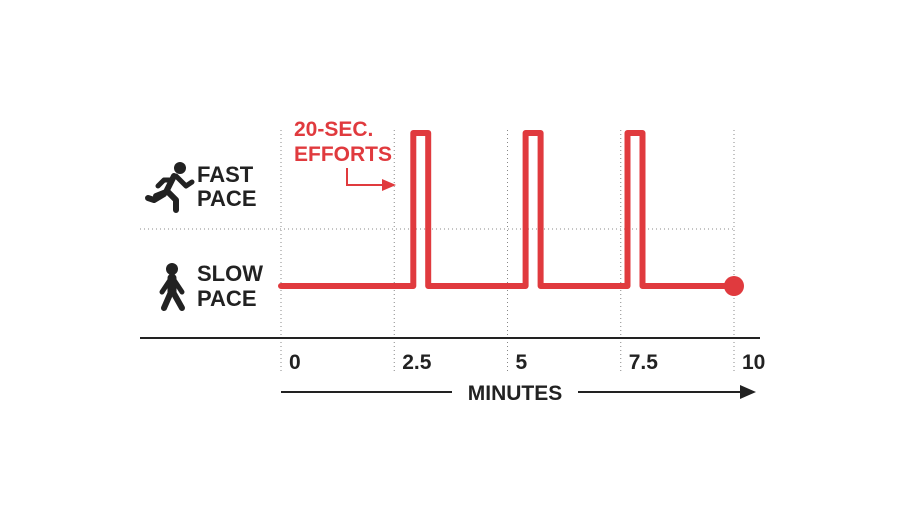 This screenshot has width=898, height=516. Describe the element at coordinates (227, 298) in the screenshot. I see `level-slow-line-2: PACE` at that location.